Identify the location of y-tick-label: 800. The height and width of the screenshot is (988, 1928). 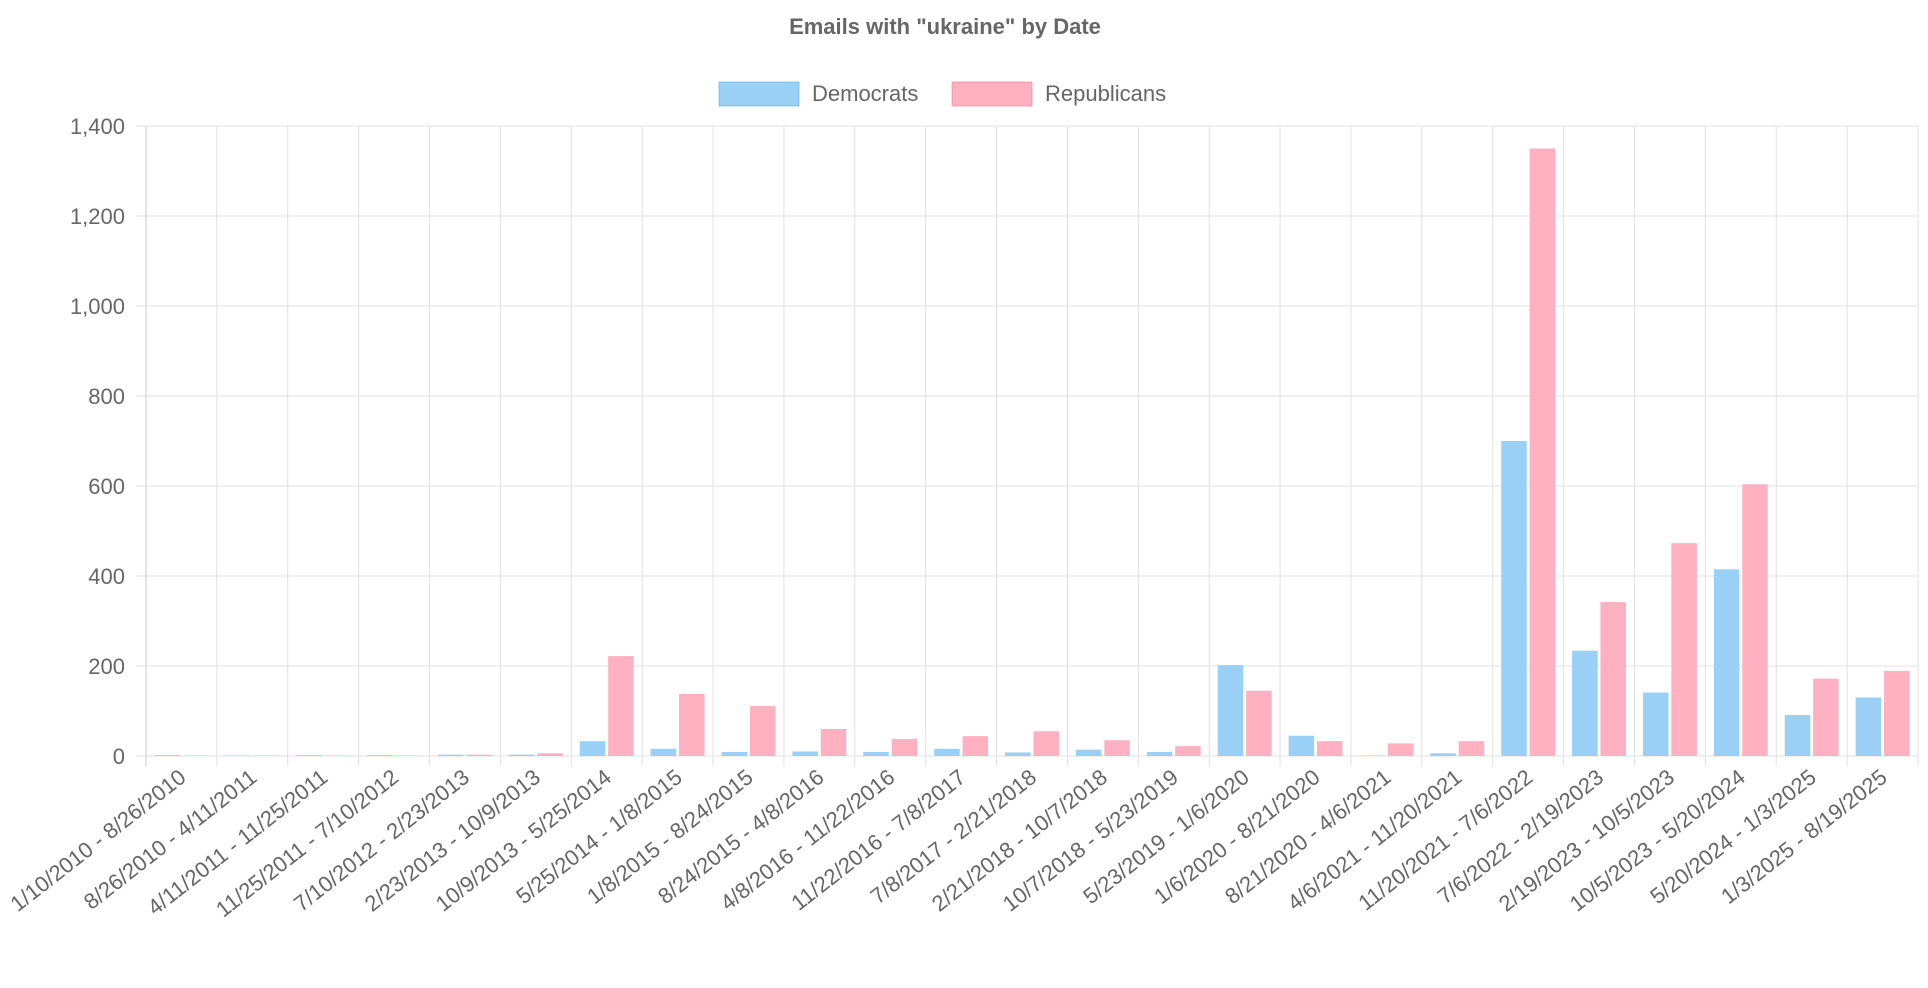
(106, 396).